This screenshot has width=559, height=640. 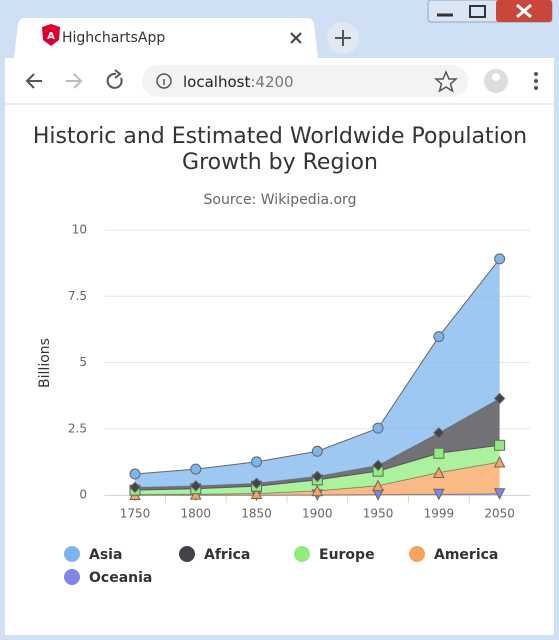 What do you see at coordinates (499, 514) in the screenshot?
I see `x-tick-label: 2050` at bounding box center [499, 514].